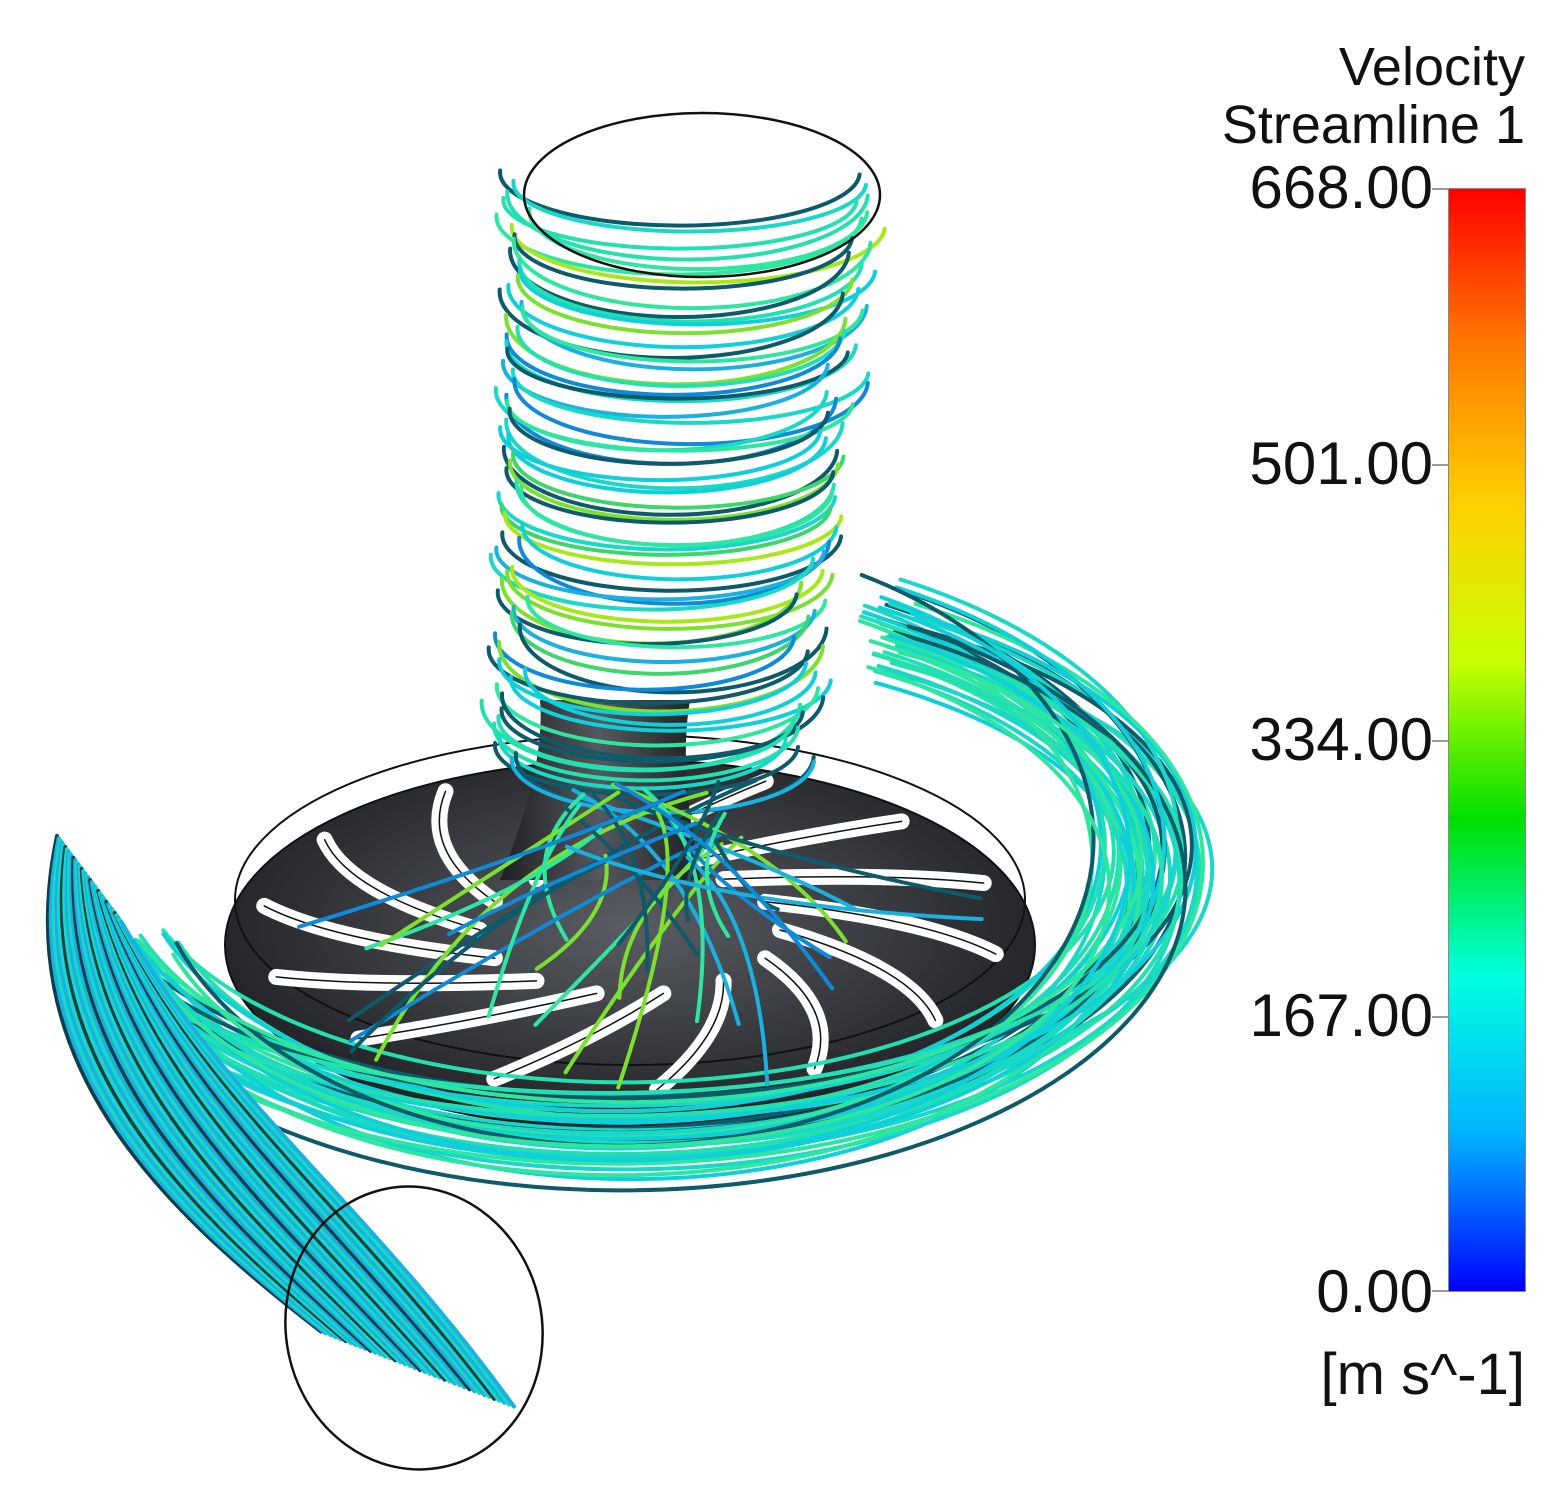  What do you see at coordinates (1487, 740) in the screenshot?
I see `color-scale-bar` at bounding box center [1487, 740].